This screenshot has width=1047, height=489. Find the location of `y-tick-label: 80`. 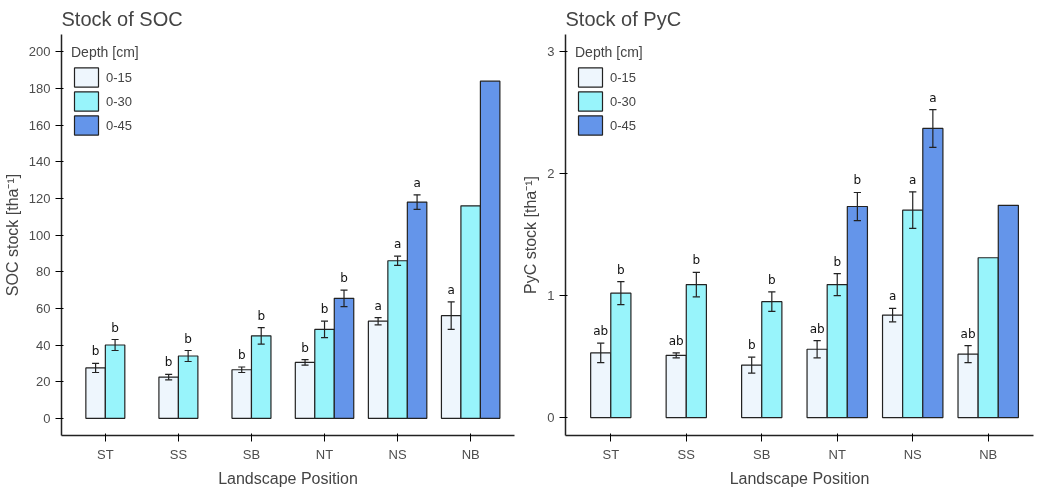

y-tick-label: 80 is located at coordinates (43, 272).